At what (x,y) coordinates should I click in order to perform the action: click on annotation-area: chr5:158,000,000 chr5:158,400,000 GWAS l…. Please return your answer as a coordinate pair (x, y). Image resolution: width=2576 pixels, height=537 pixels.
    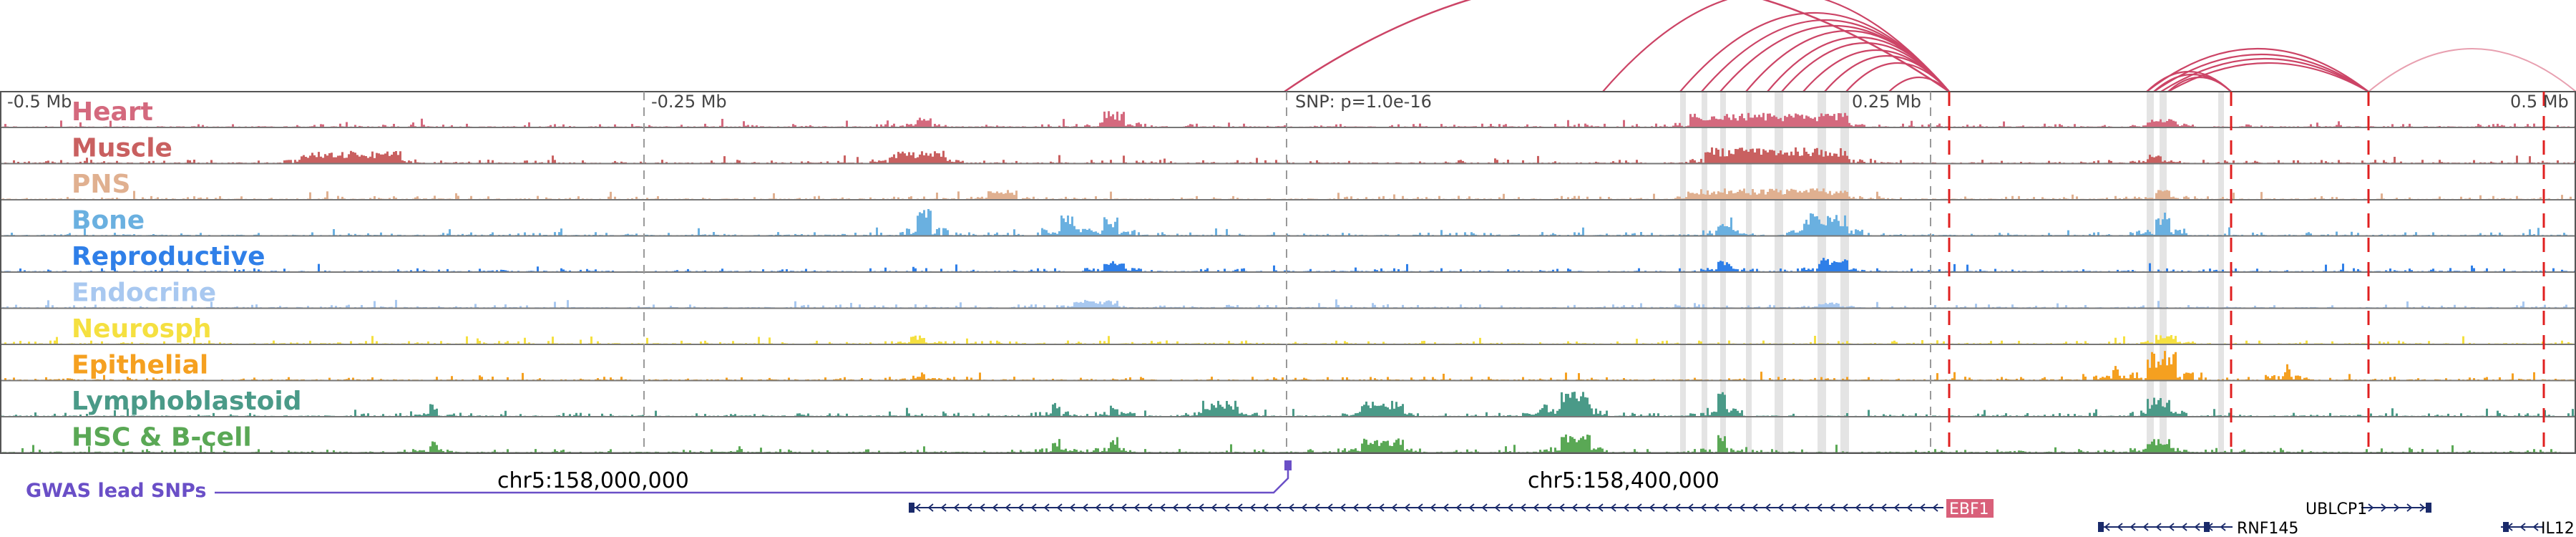
    Looking at the image, I should click on (1300, 498).